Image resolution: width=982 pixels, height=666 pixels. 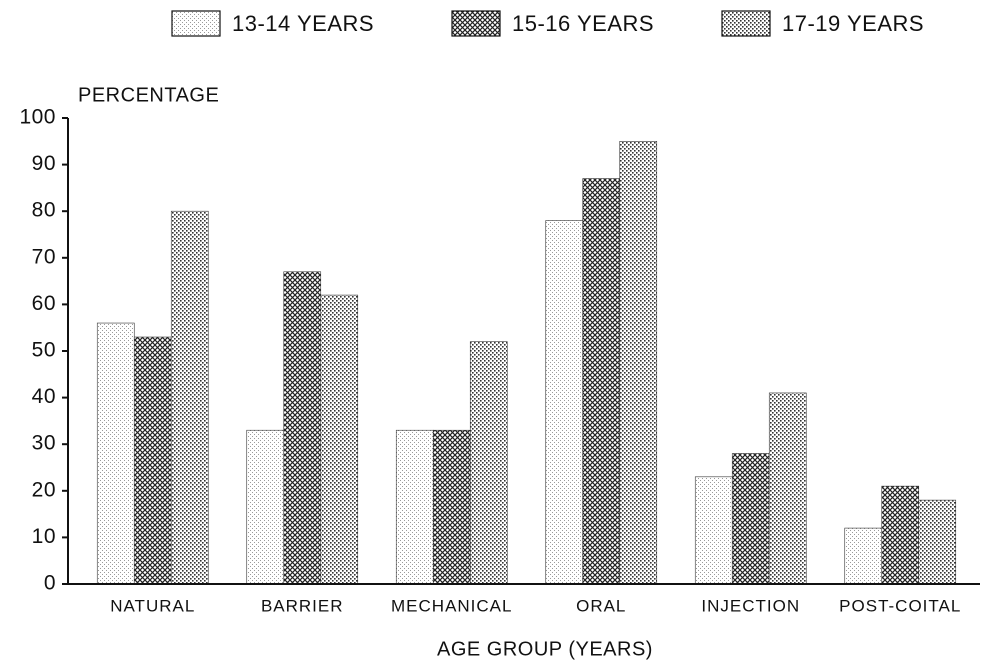 I want to click on legend-label: 15-16 YEARS, so click(x=583, y=23).